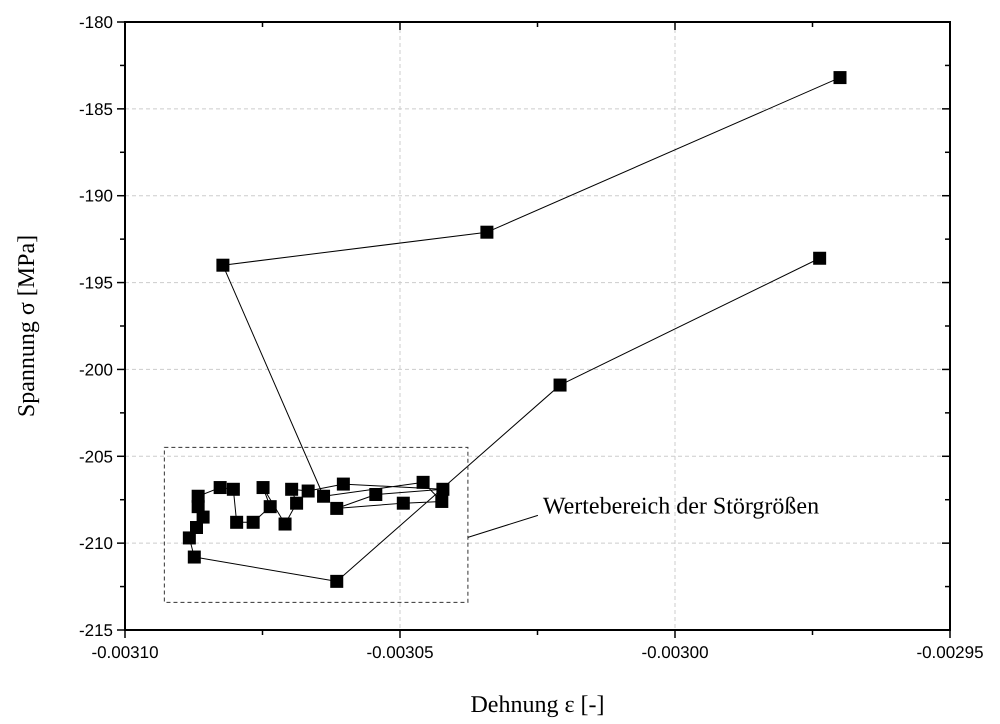  I want to click on y-tick-label: -215, so click(95, 630).